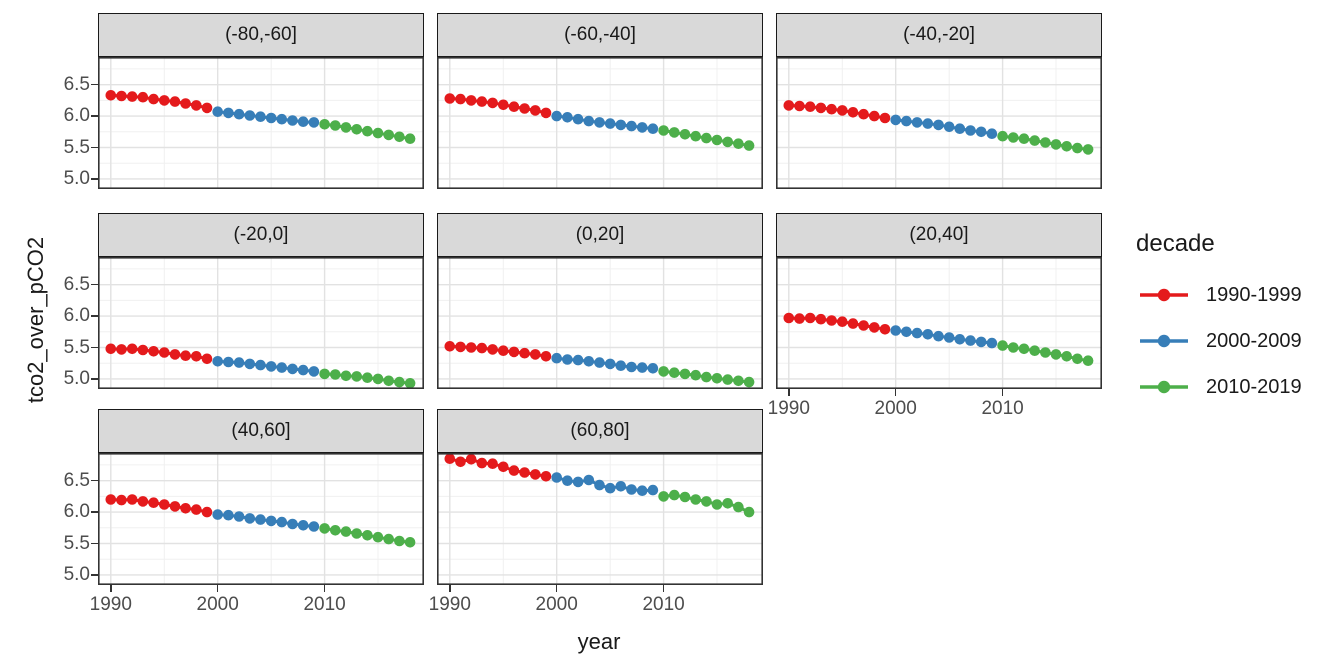  I want to click on facet-(-80,-60]: (-80,-60] 6.5 6.0 5.5 5.0, so click(238, 122).